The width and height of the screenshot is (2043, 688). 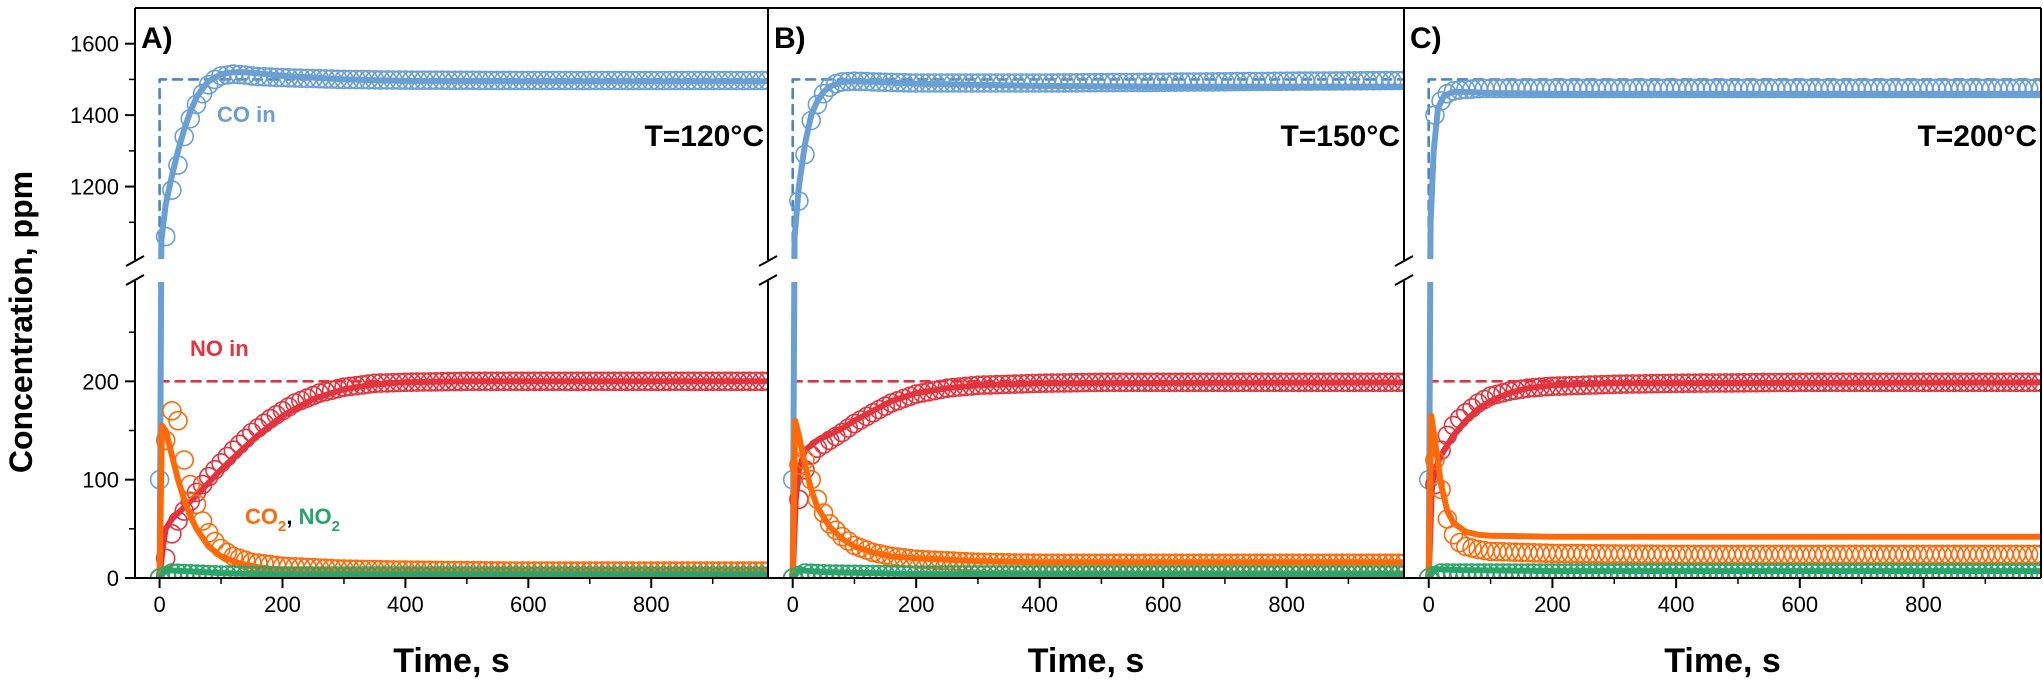 What do you see at coordinates (100, 480) in the screenshot?
I see `y-tick-label: 100` at bounding box center [100, 480].